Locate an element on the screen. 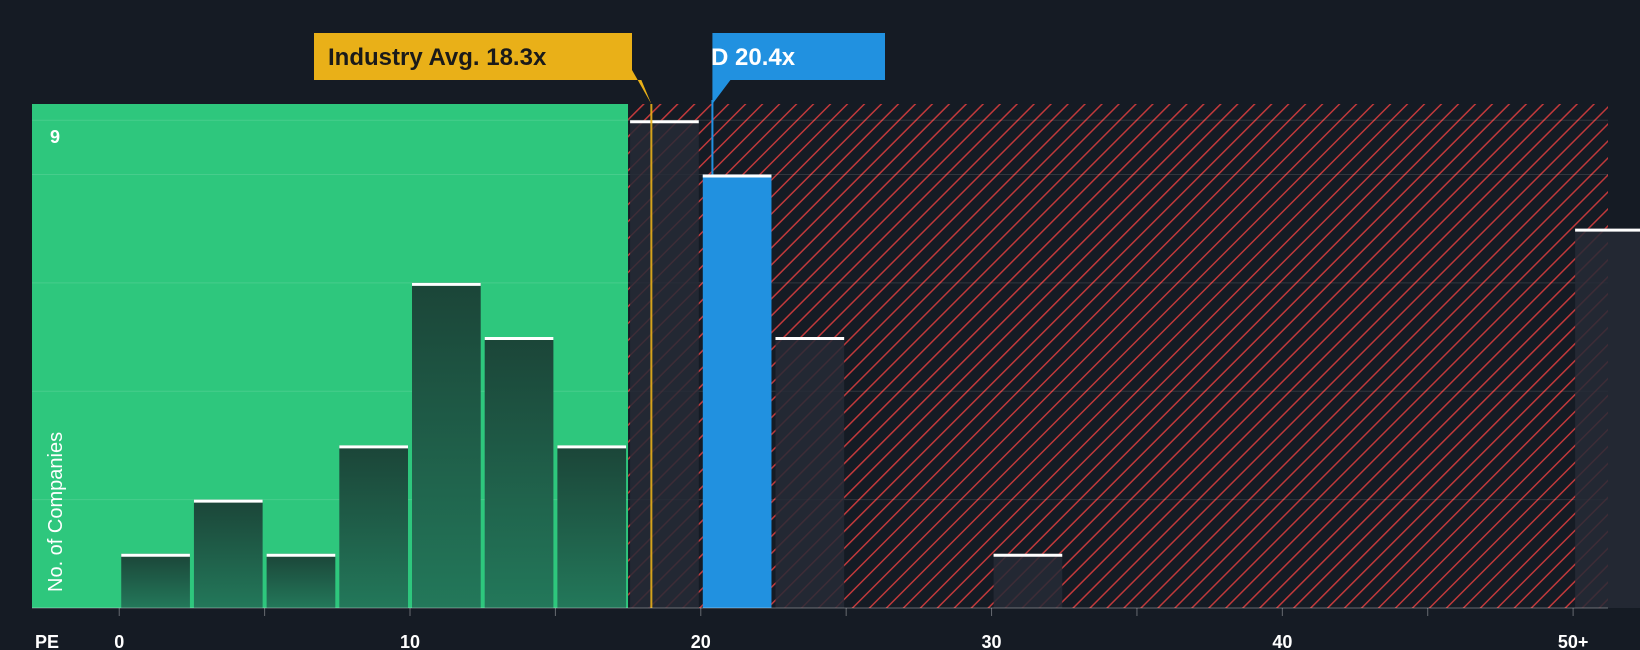  y-axis-label: No. of Companies is located at coordinates (56, 512).